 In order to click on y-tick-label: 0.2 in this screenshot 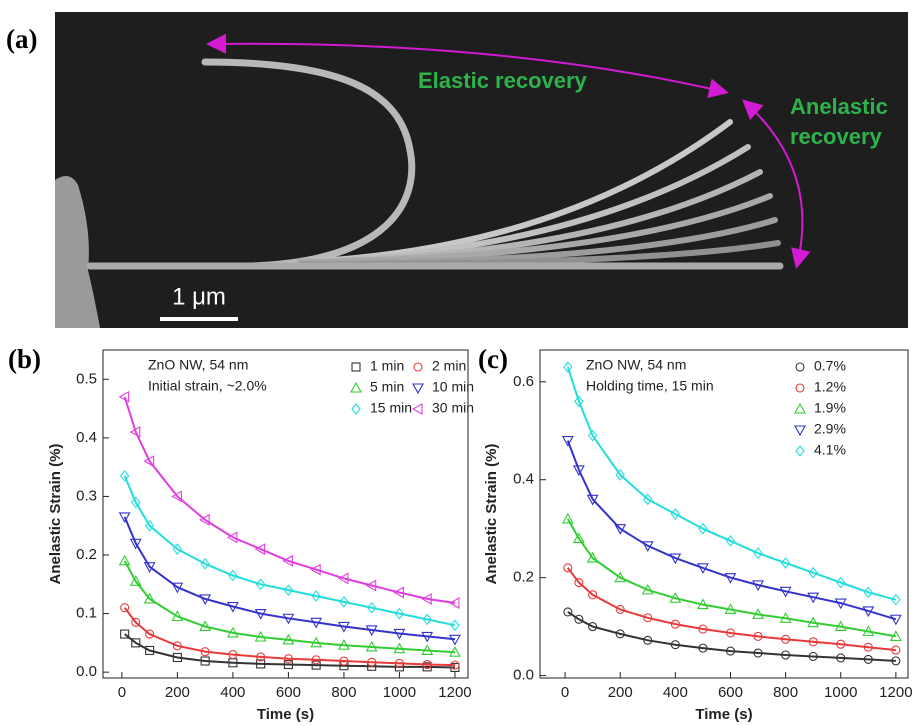, I will do `click(523, 577)`.